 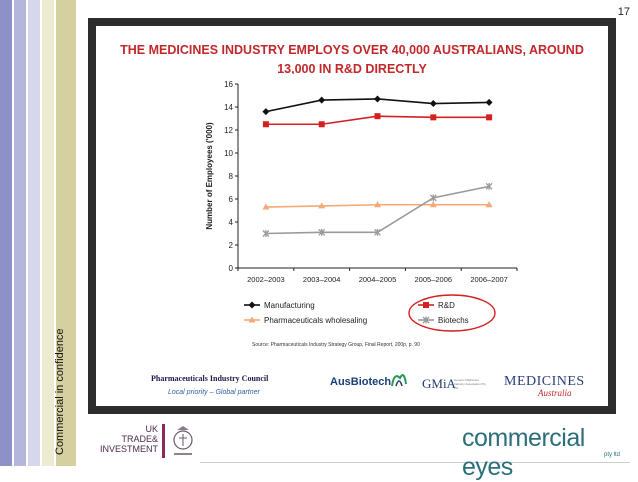 What do you see at coordinates (399, 380) in the screenshot?
I see `ausbiotech-swirl-icon` at bounding box center [399, 380].